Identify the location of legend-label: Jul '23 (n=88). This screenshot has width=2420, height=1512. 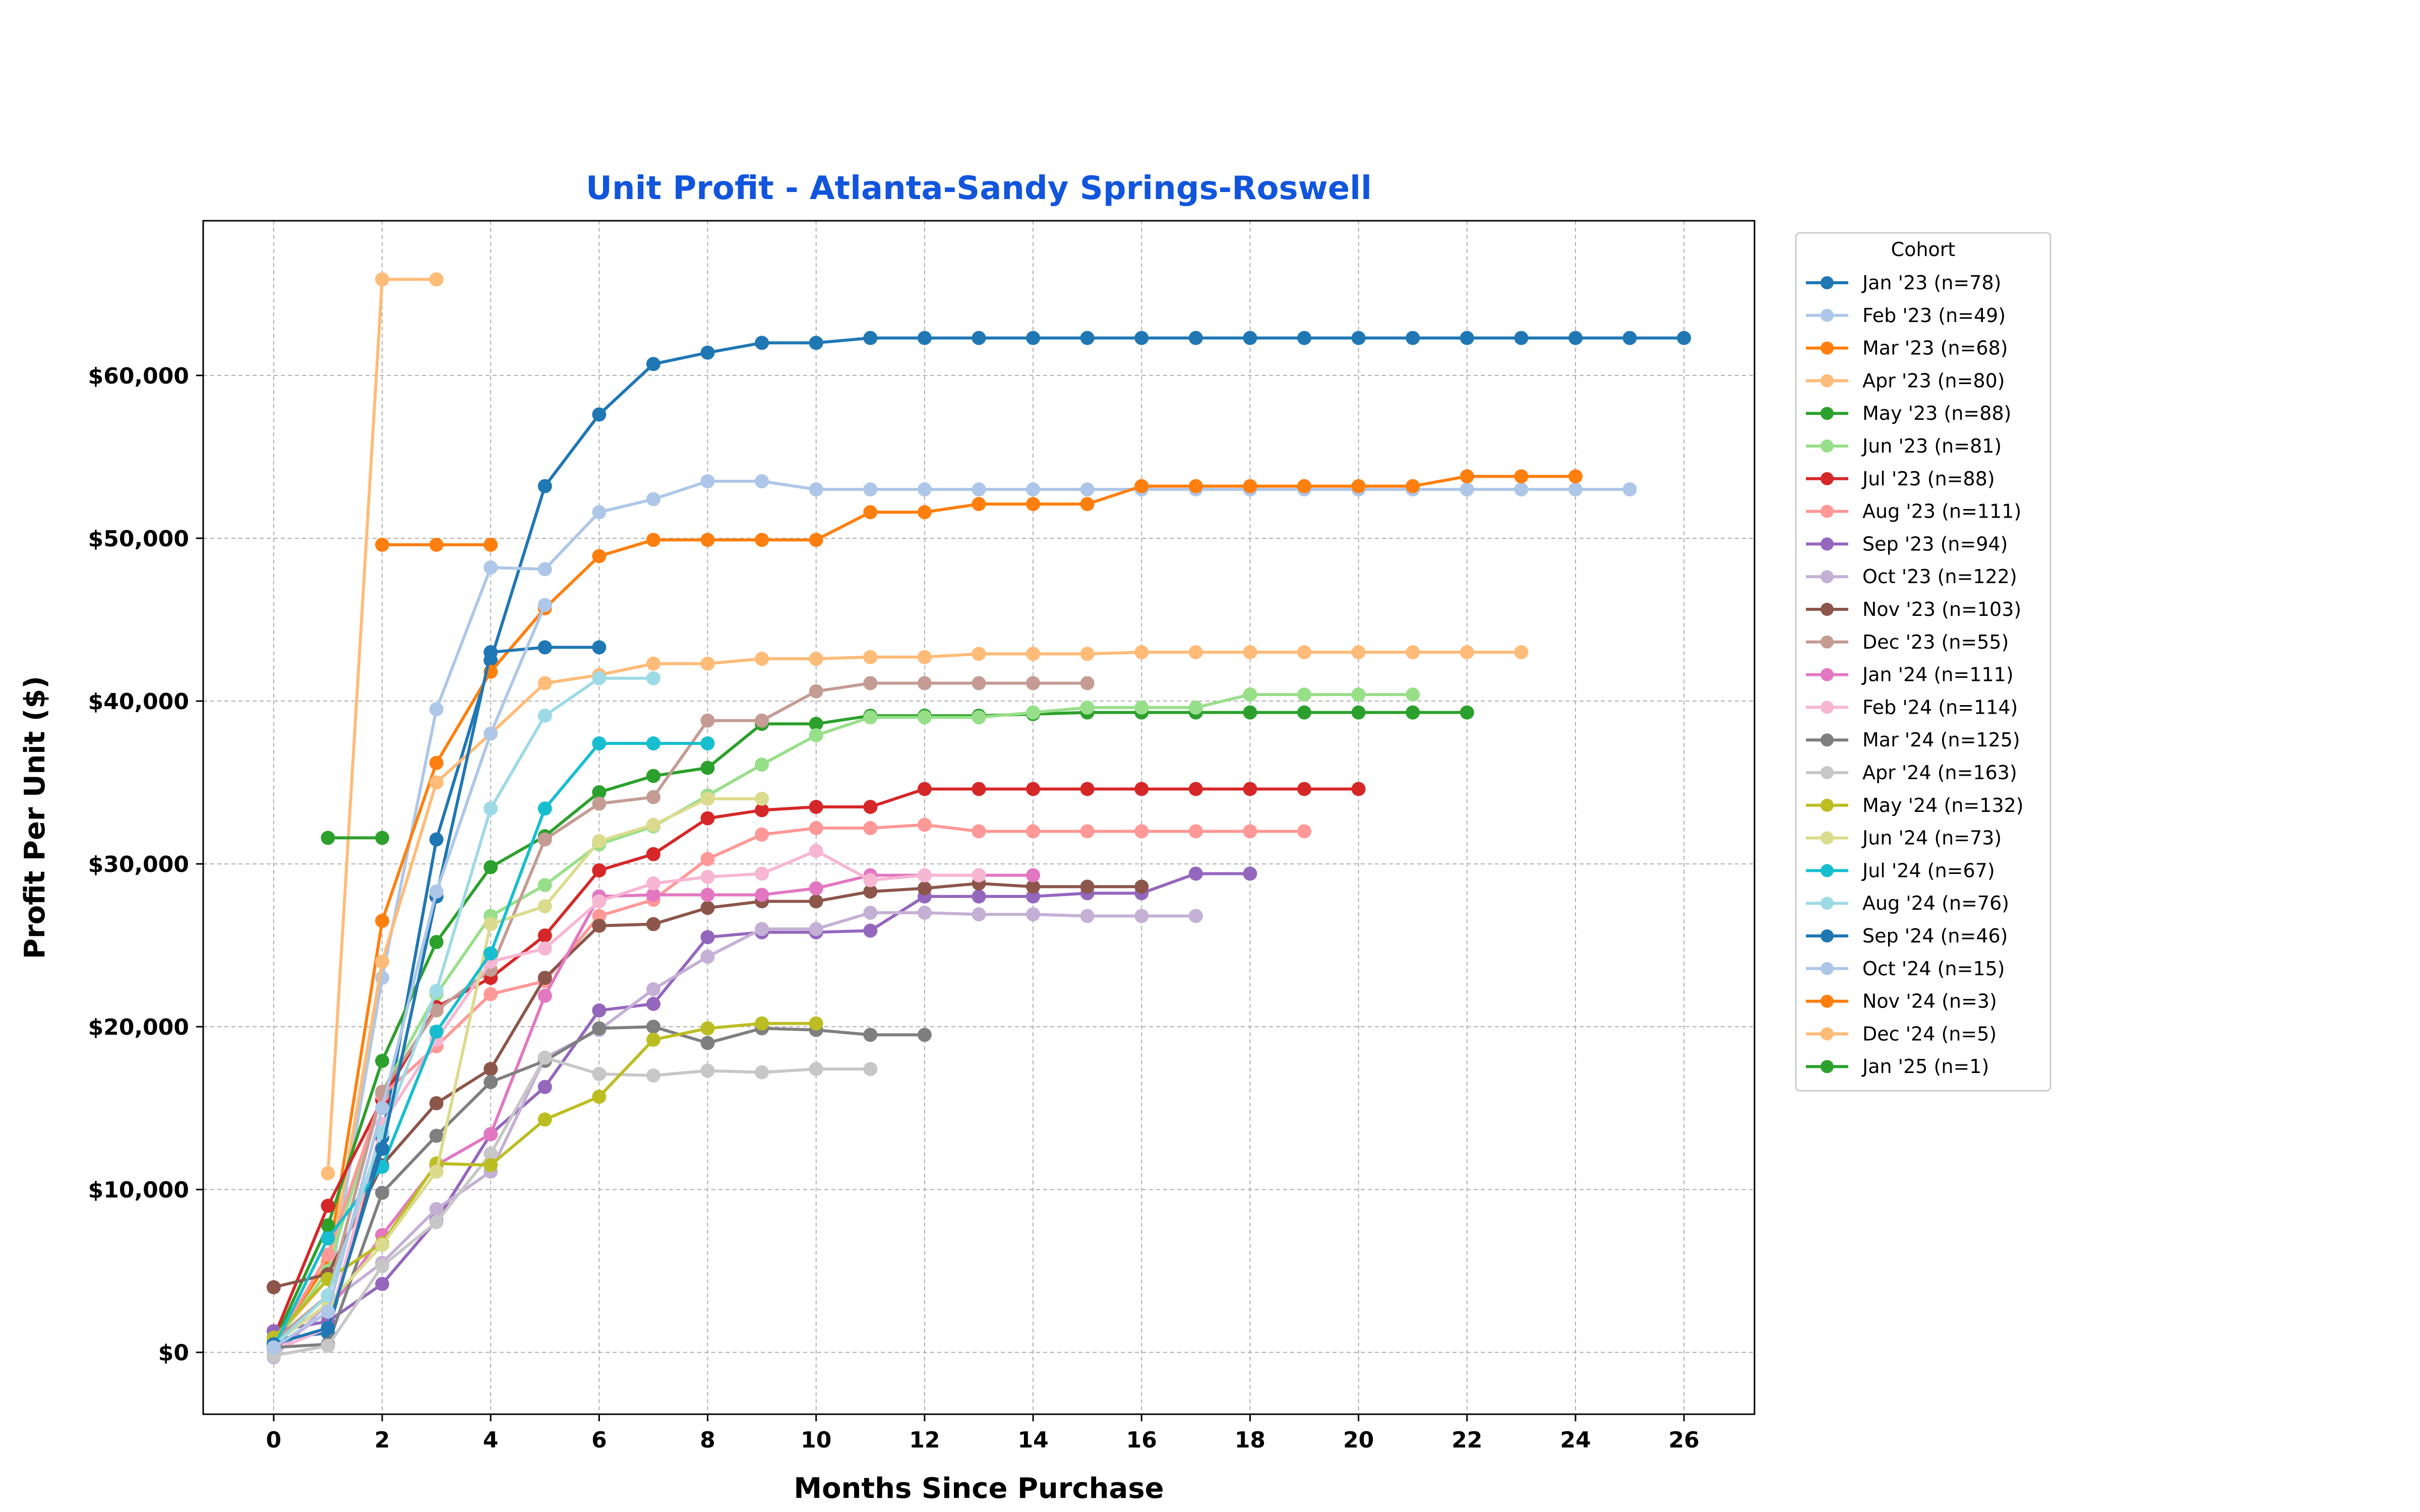
(1928, 479).